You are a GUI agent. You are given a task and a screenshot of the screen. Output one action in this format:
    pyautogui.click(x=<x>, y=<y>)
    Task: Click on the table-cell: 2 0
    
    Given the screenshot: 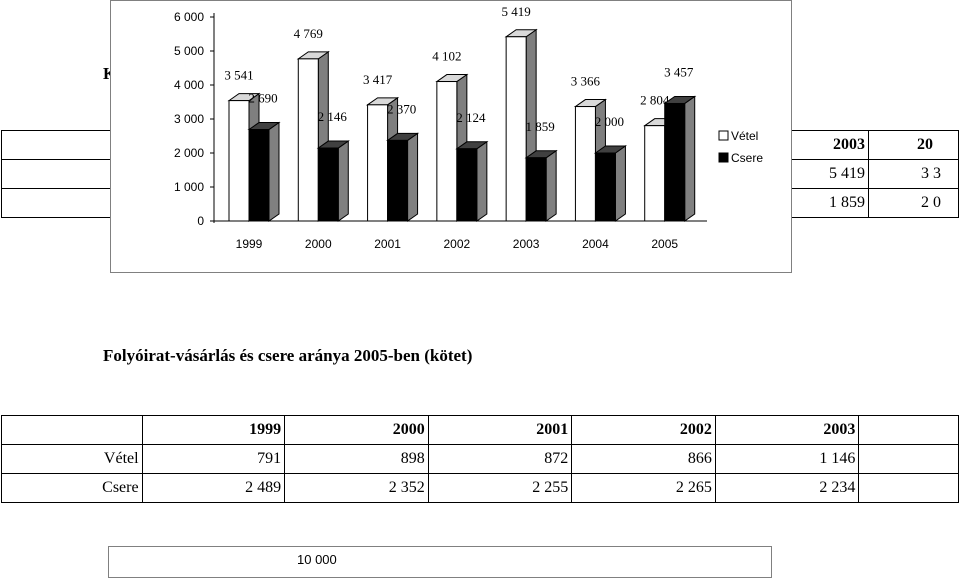 What is the action you would take?
    pyautogui.click(x=913, y=203)
    